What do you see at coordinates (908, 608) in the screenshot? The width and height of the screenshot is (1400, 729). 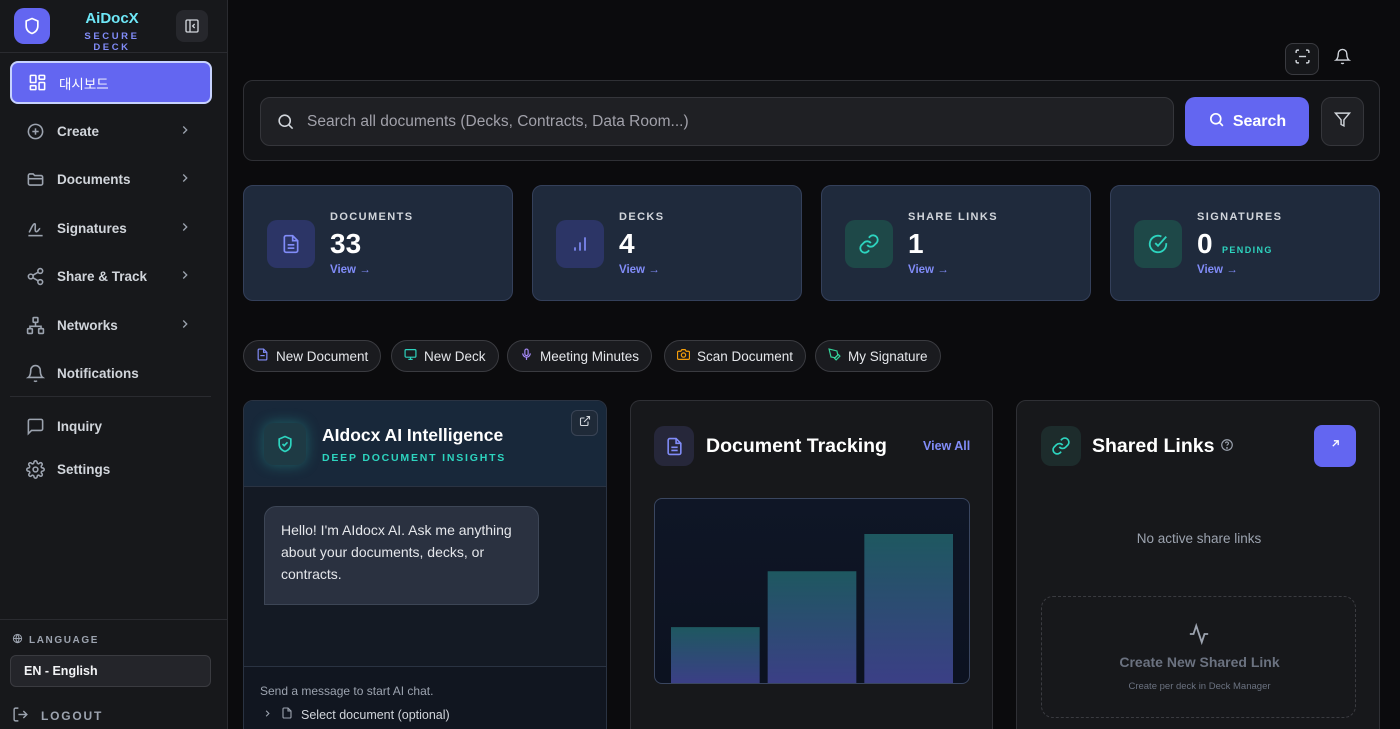 I see `chart-bar` at bounding box center [908, 608].